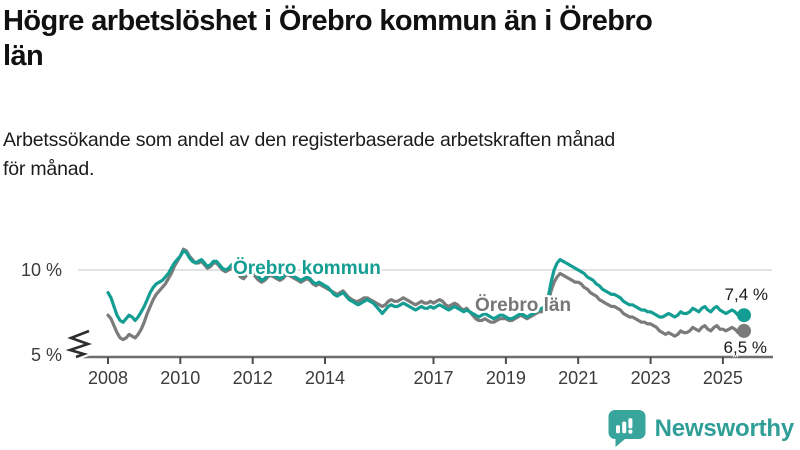 Image resolution: width=800 pixels, height=450 pixels. What do you see at coordinates (578, 378) in the screenshot?
I see `svg-text: 2021` at bounding box center [578, 378].